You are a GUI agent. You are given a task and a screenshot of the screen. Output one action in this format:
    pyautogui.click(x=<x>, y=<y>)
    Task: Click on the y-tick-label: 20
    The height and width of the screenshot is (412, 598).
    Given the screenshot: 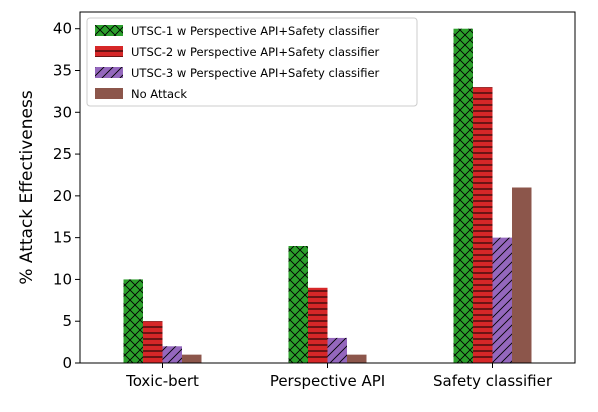 What is the action you would take?
    pyautogui.click(x=62, y=196)
    